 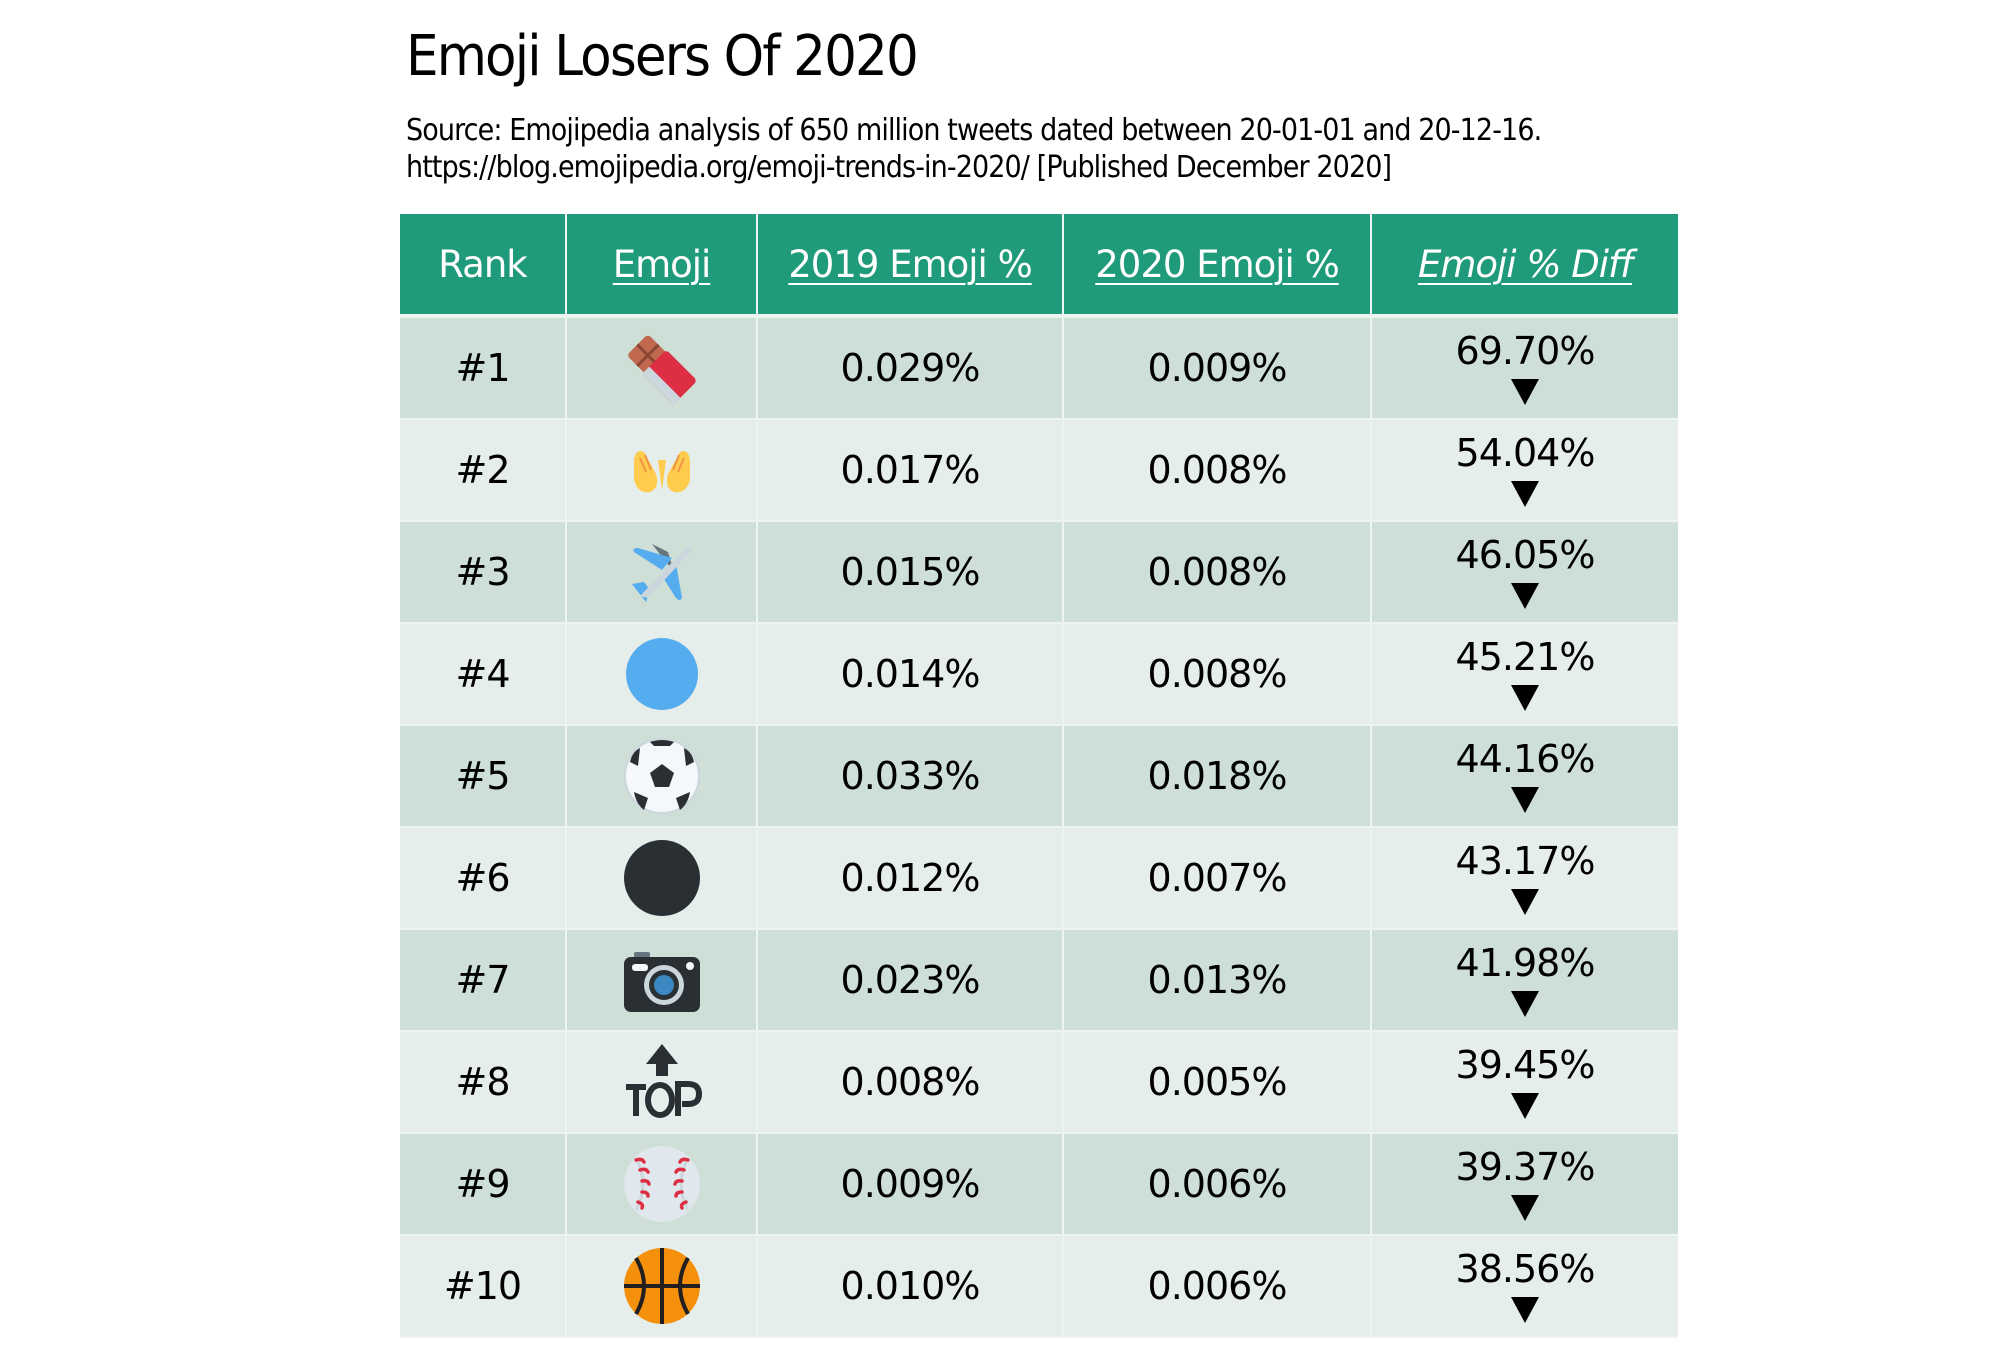 What do you see at coordinates (1217, 980) in the screenshot?
I see `y2020-cell: 0.013%` at bounding box center [1217, 980].